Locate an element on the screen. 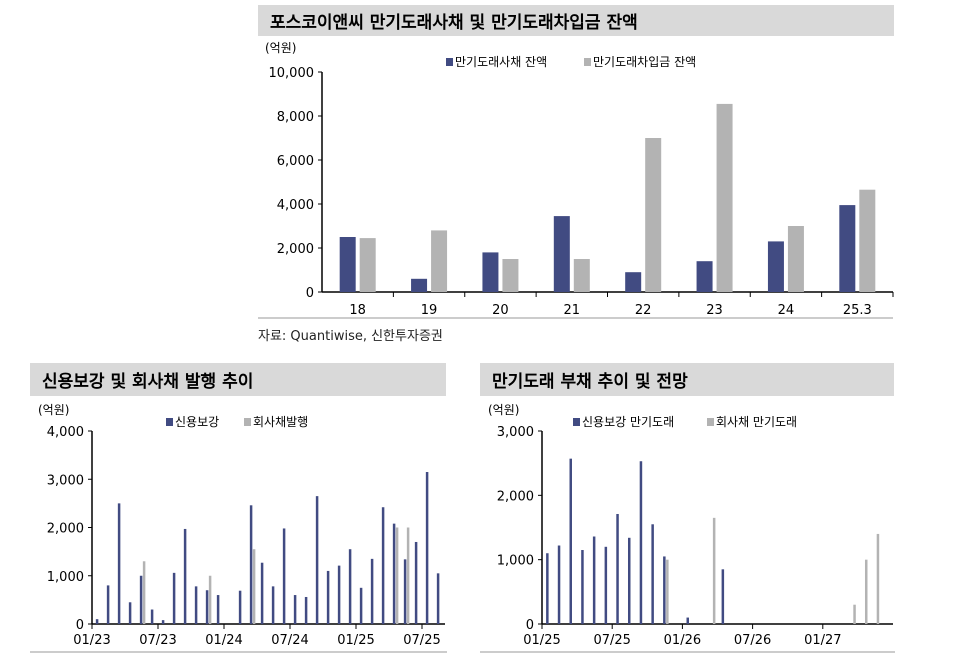 This screenshot has width=959, height=657. y-tick-label: 4,000 is located at coordinates (65, 432).